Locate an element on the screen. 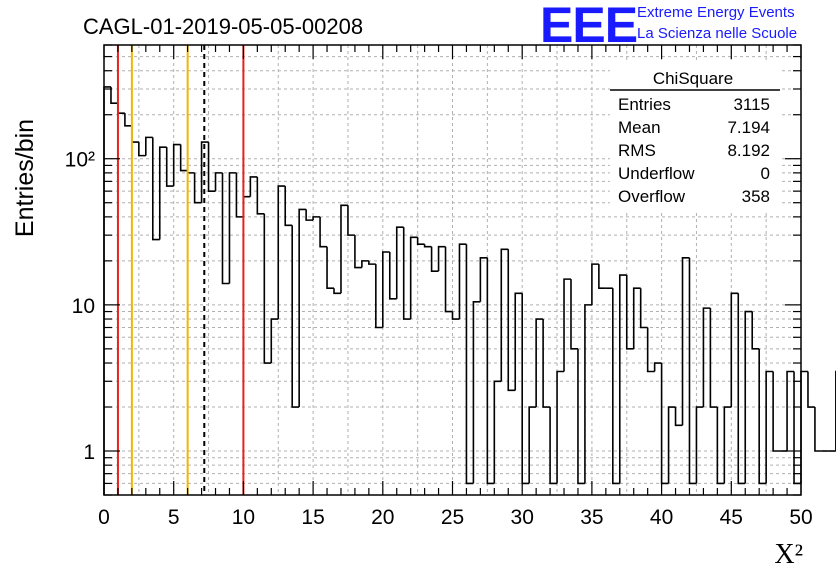 This screenshot has height=572, width=836. stats-box-bg is located at coordinates (695, 137).